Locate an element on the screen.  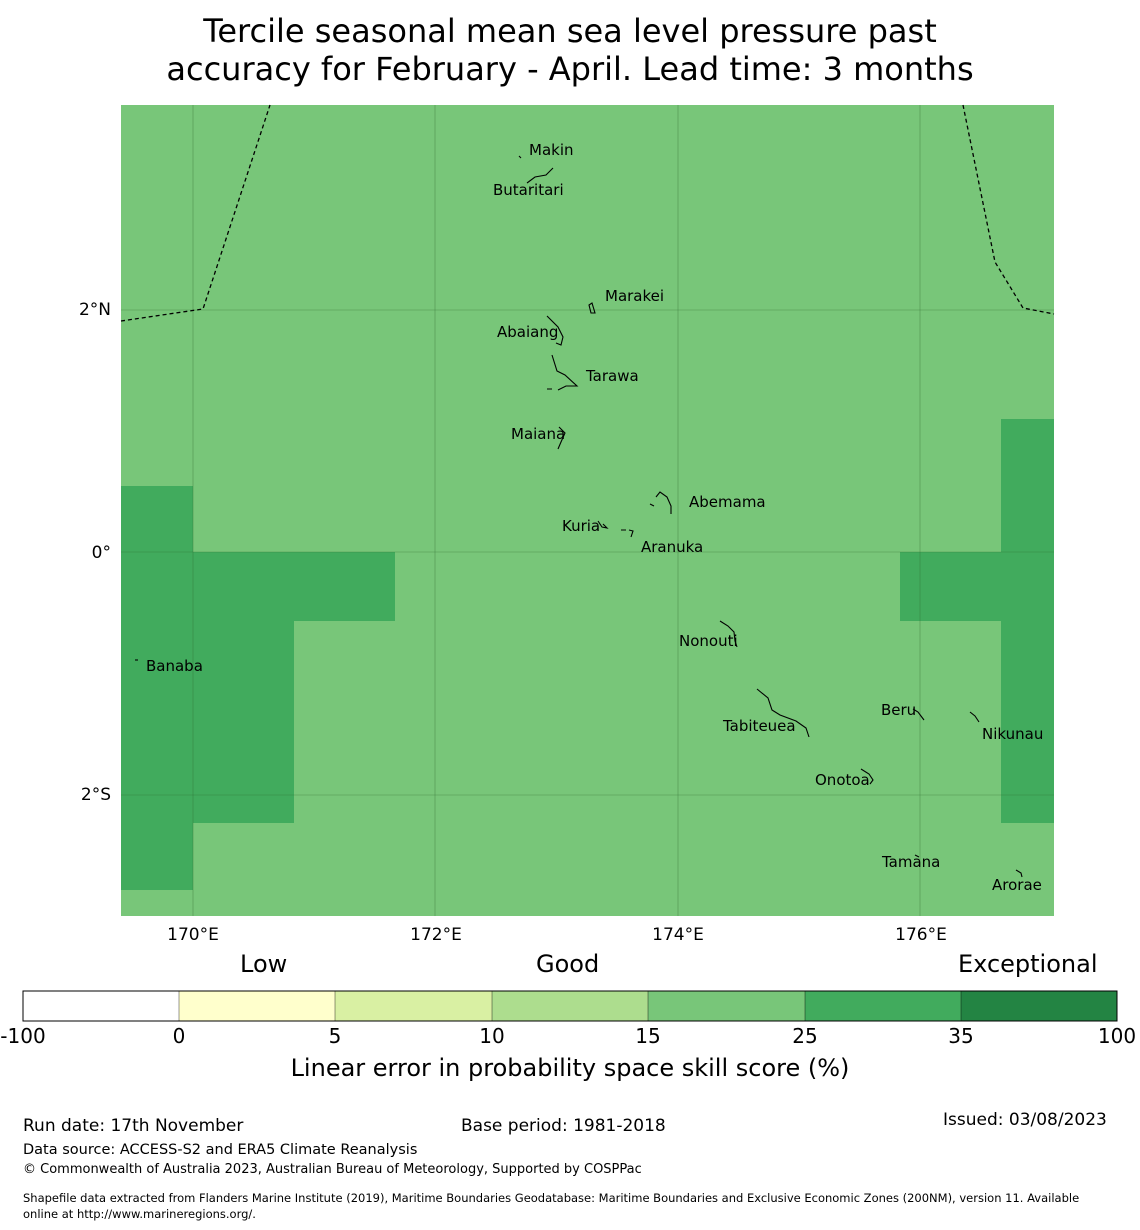
island-label: Tarawa is located at coordinates (612, 376).